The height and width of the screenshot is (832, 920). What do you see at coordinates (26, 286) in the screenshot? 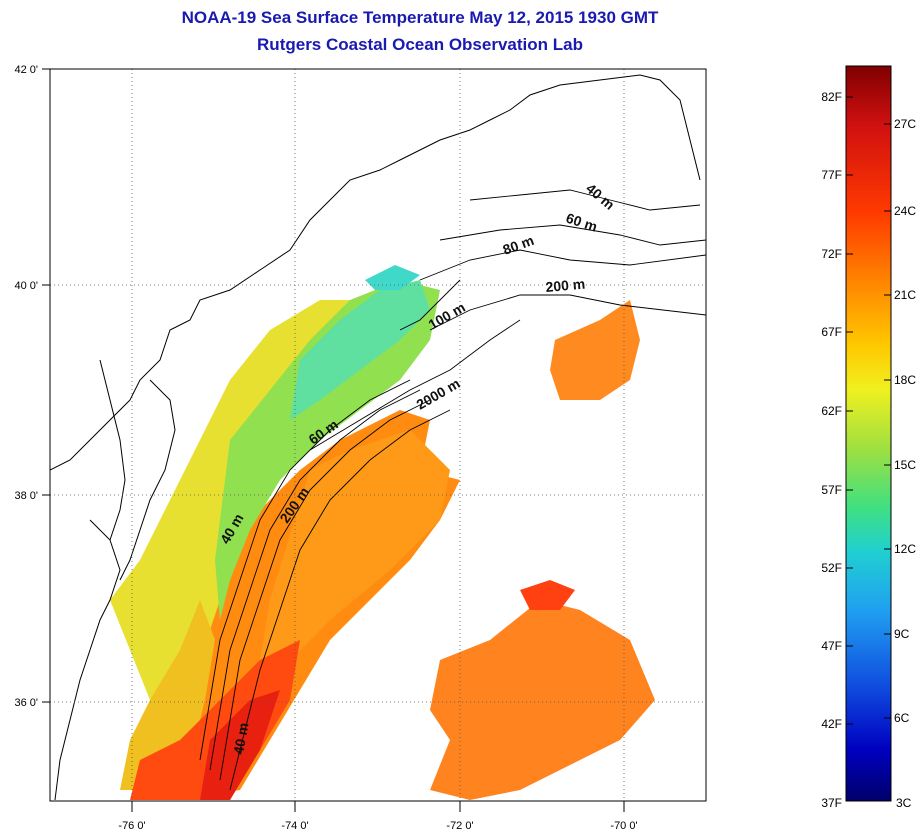
I see `lat-label-40: 40 0'` at bounding box center [26, 286].